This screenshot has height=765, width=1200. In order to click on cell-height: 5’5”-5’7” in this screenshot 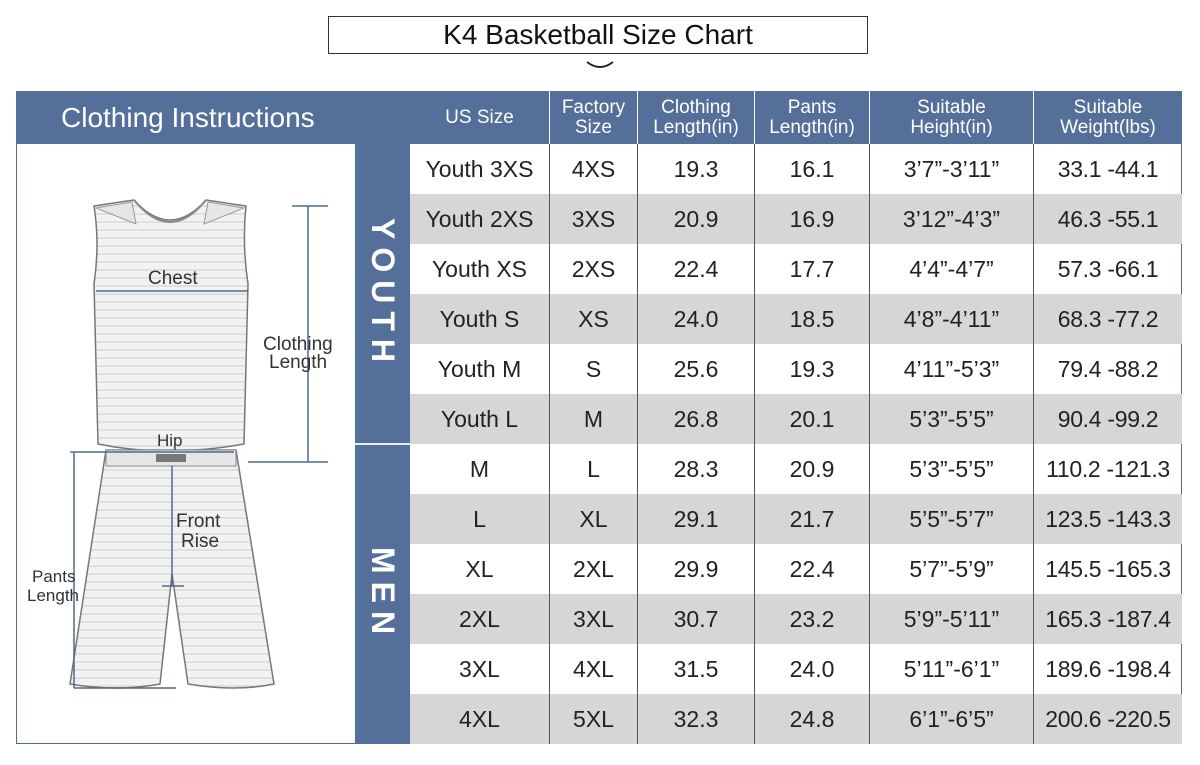, I will do `click(951, 519)`.